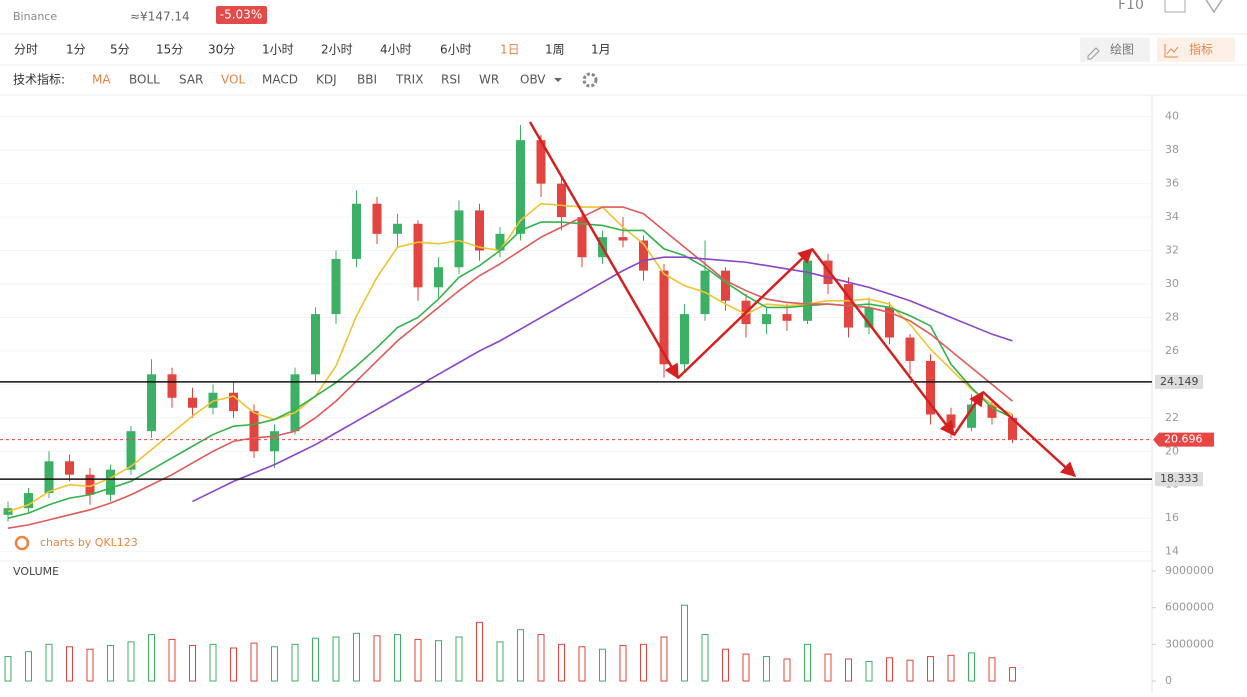  What do you see at coordinates (456, 50) in the screenshot?
I see `interval-button: 6小时` at bounding box center [456, 50].